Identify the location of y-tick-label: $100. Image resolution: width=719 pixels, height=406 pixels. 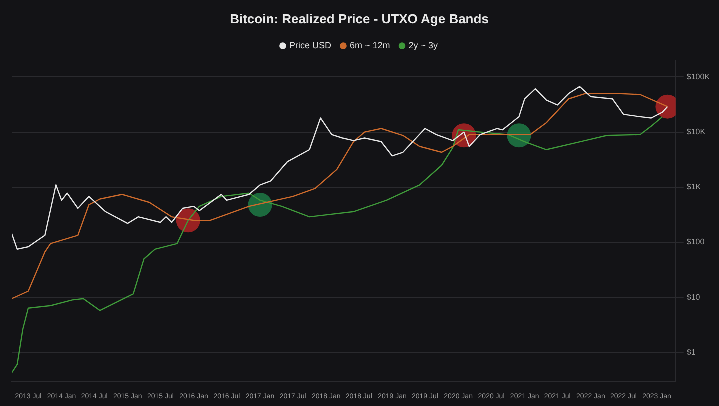
(696, 242).